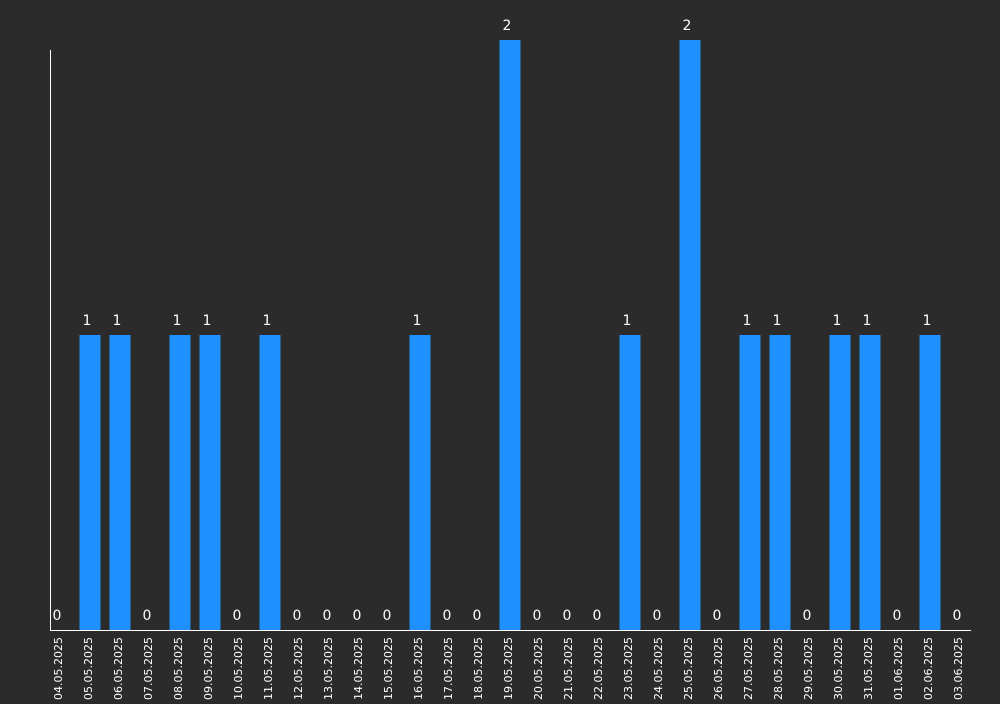 The height and width of the screenshot is (704, 1000). I want to click on x-tick-label-01.06.2025: 01.06.2025, so click(898, 668).